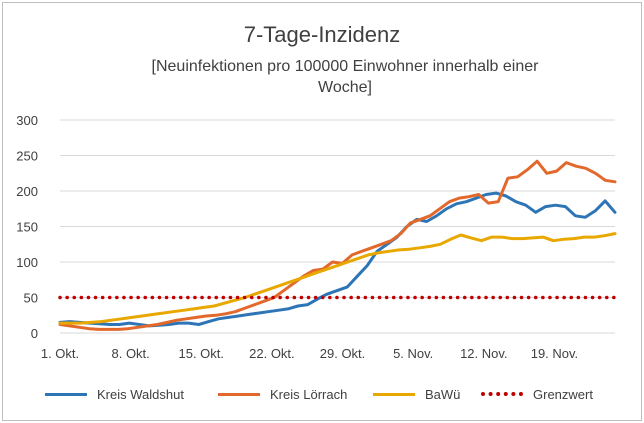  I want to click on legend-label-bawue: BaWü, so click(443, 394).